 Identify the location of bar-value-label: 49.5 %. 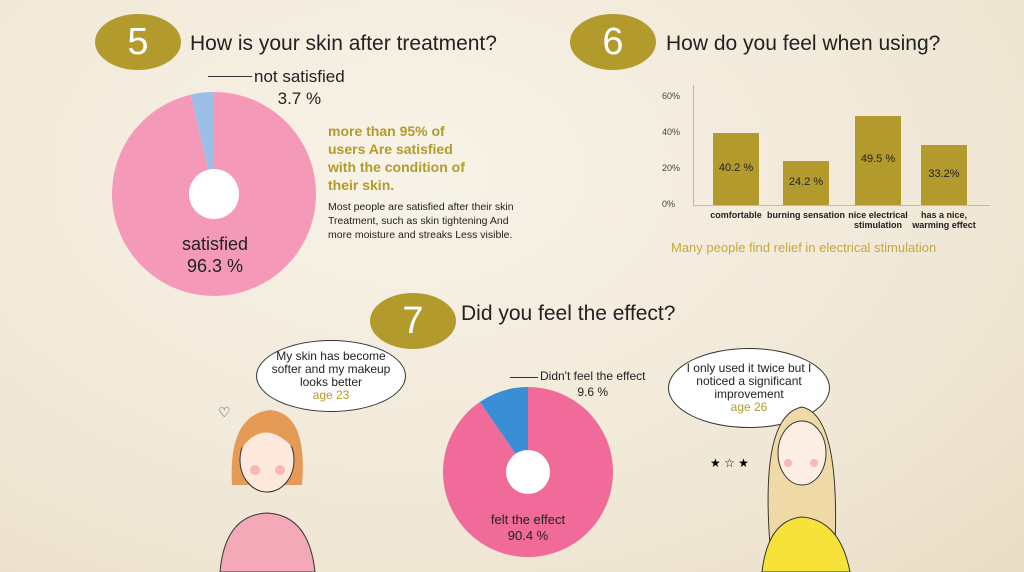
(878, 159).